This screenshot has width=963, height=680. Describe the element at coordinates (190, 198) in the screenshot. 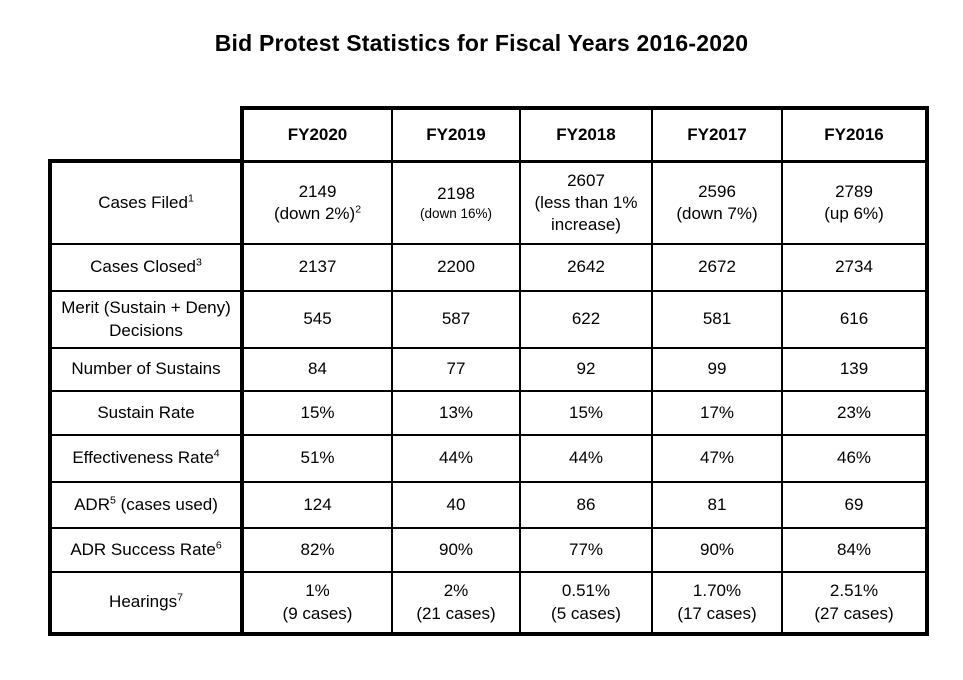

I see `footnote-marker: 1` at that location.